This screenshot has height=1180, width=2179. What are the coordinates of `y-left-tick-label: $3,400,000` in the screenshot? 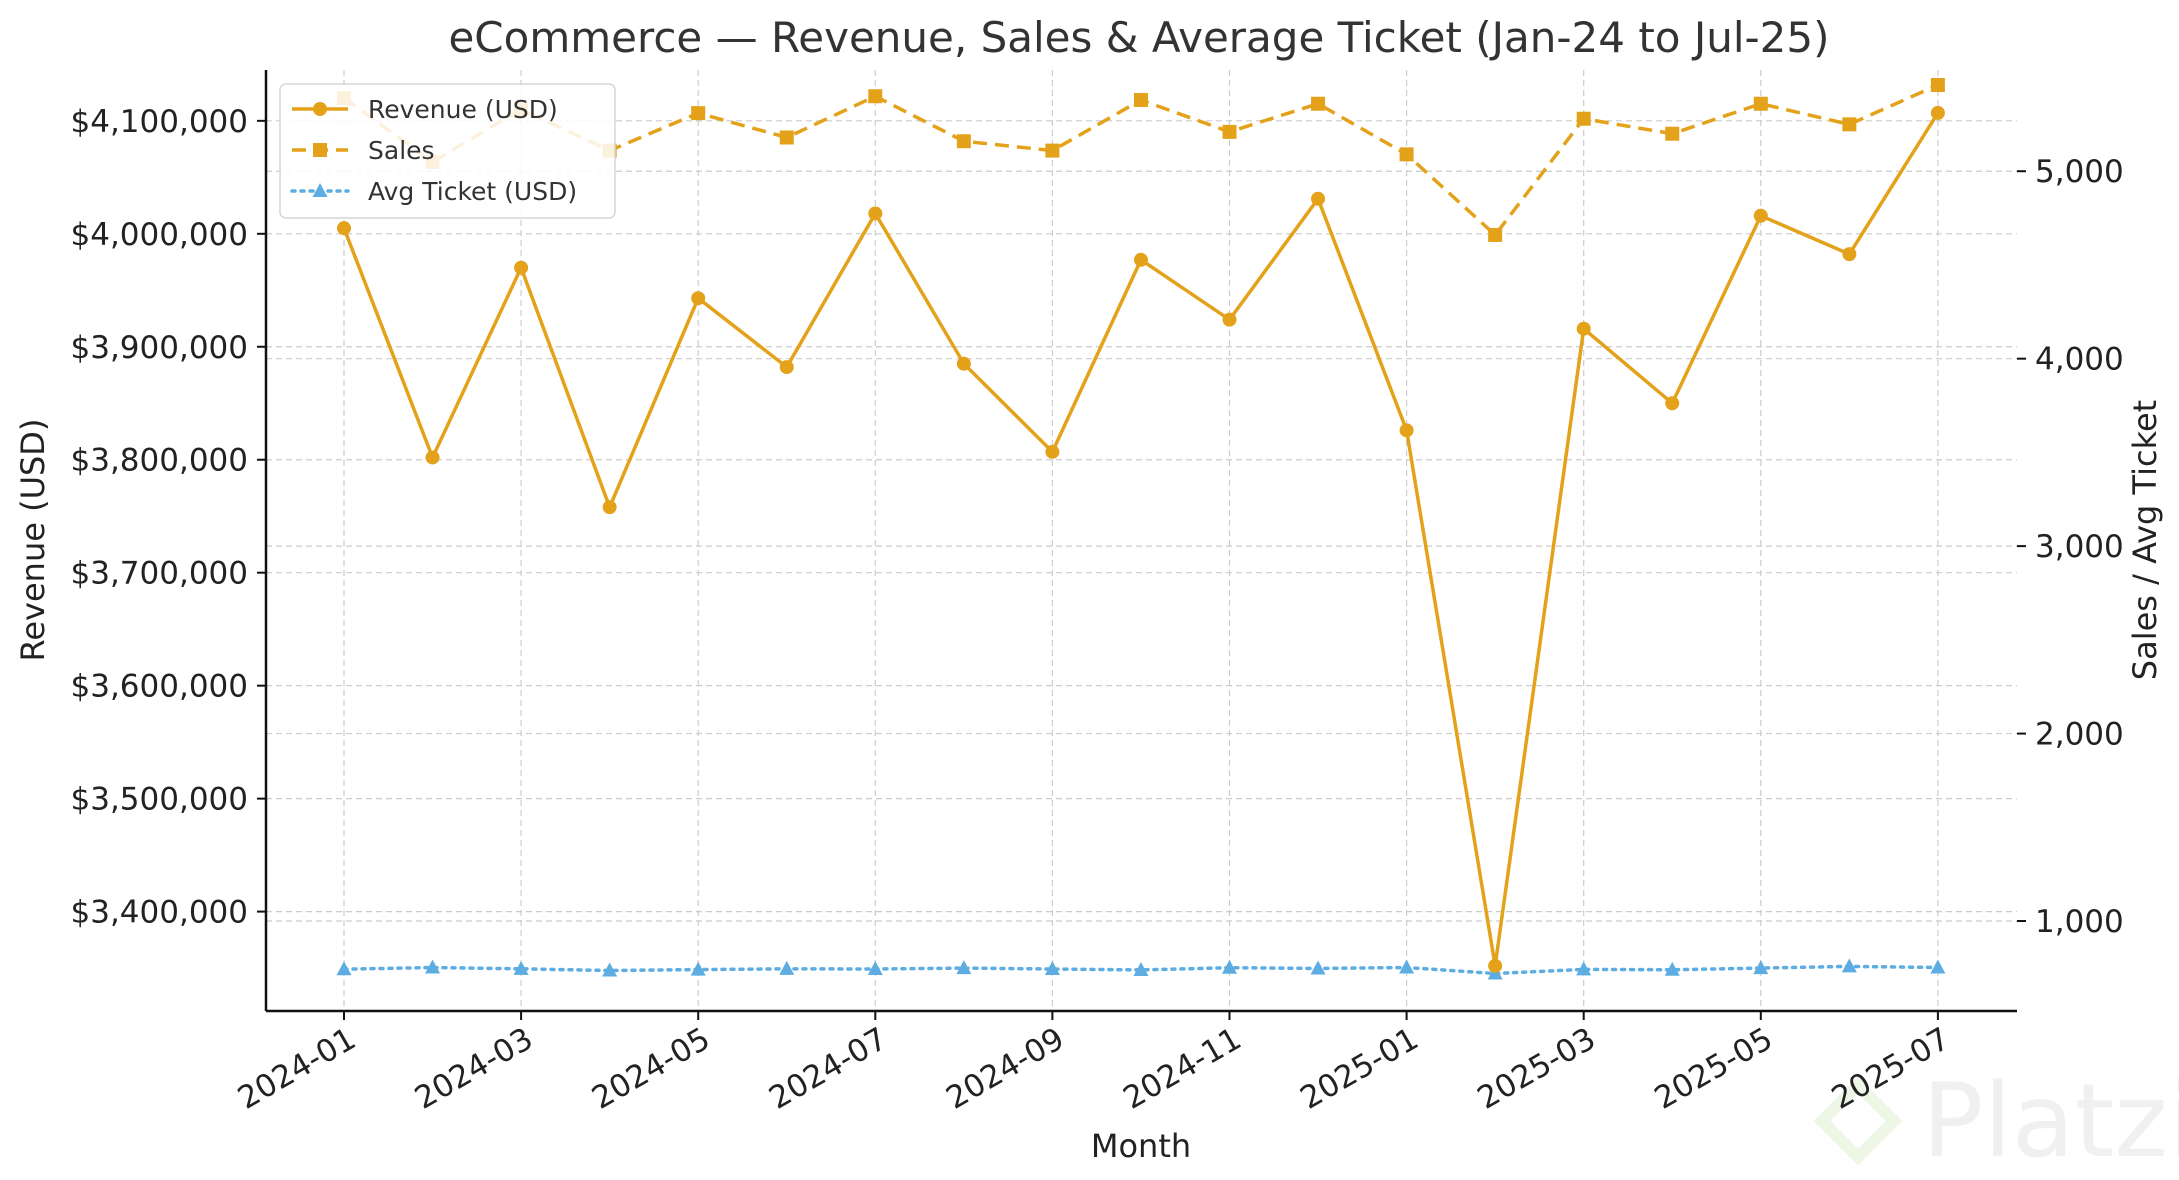 It's located at (160, 913).